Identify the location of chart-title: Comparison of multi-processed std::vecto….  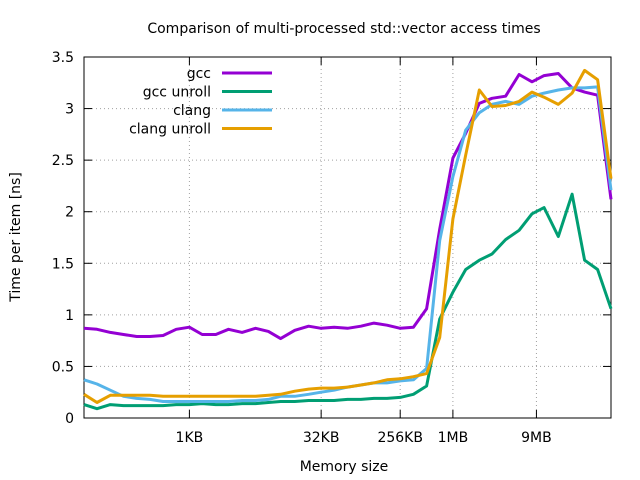
(343, 29).